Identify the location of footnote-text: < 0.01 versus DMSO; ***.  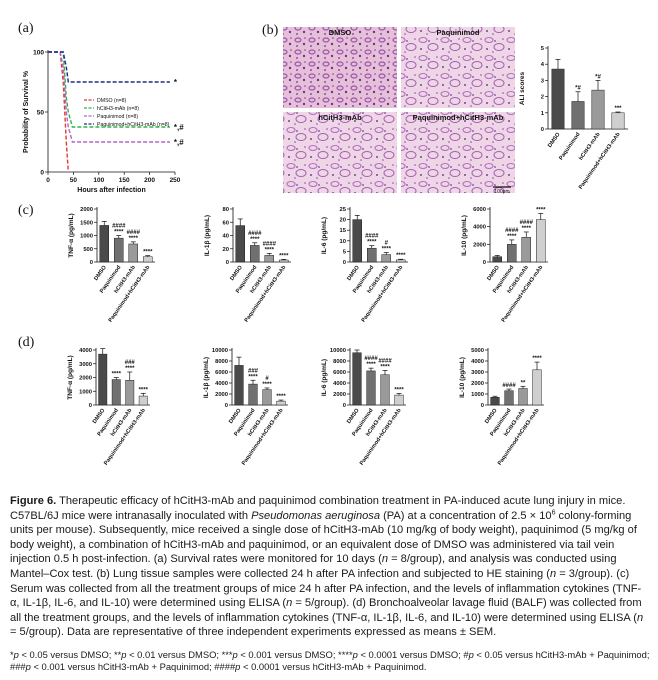
(179, 654).